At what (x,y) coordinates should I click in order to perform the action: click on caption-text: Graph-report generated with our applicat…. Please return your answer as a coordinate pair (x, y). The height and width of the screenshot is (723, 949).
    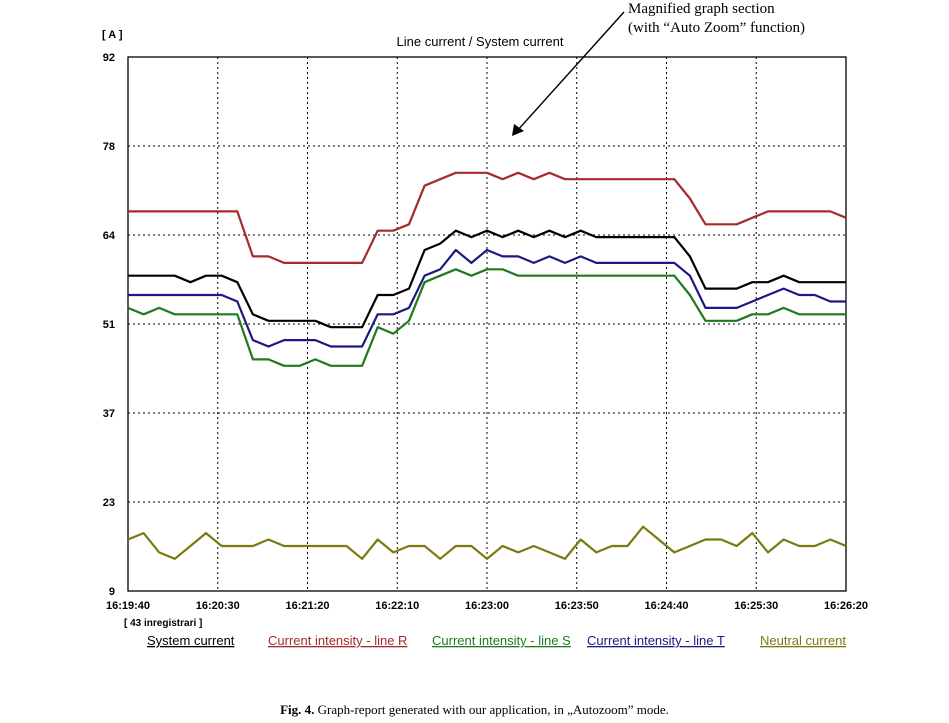
    Looking at the image, I should click on (491, 709).